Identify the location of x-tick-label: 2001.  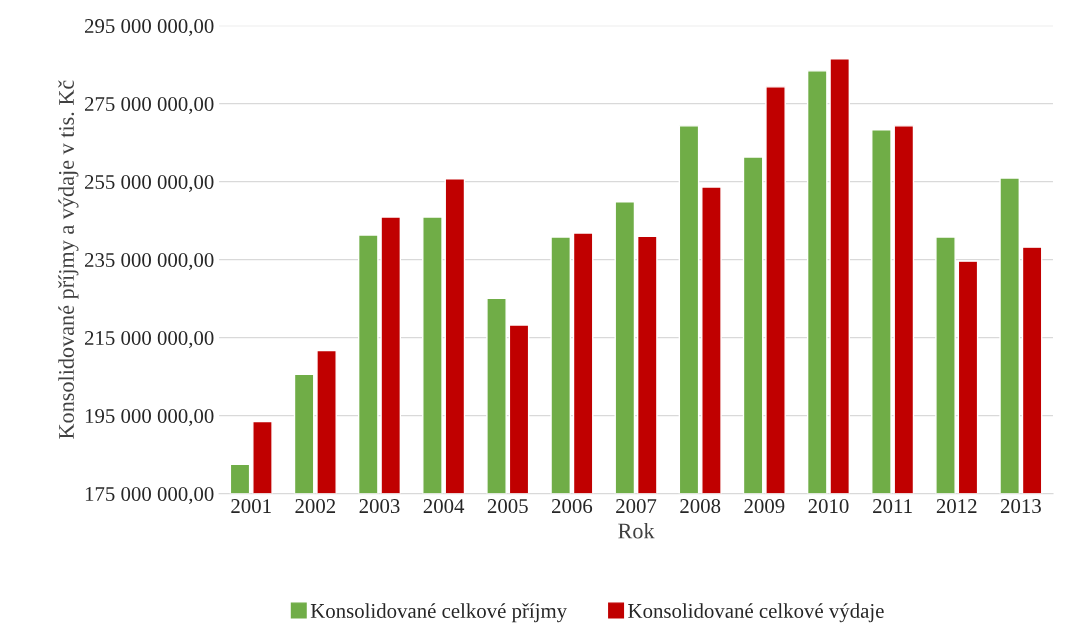
(251, 506).